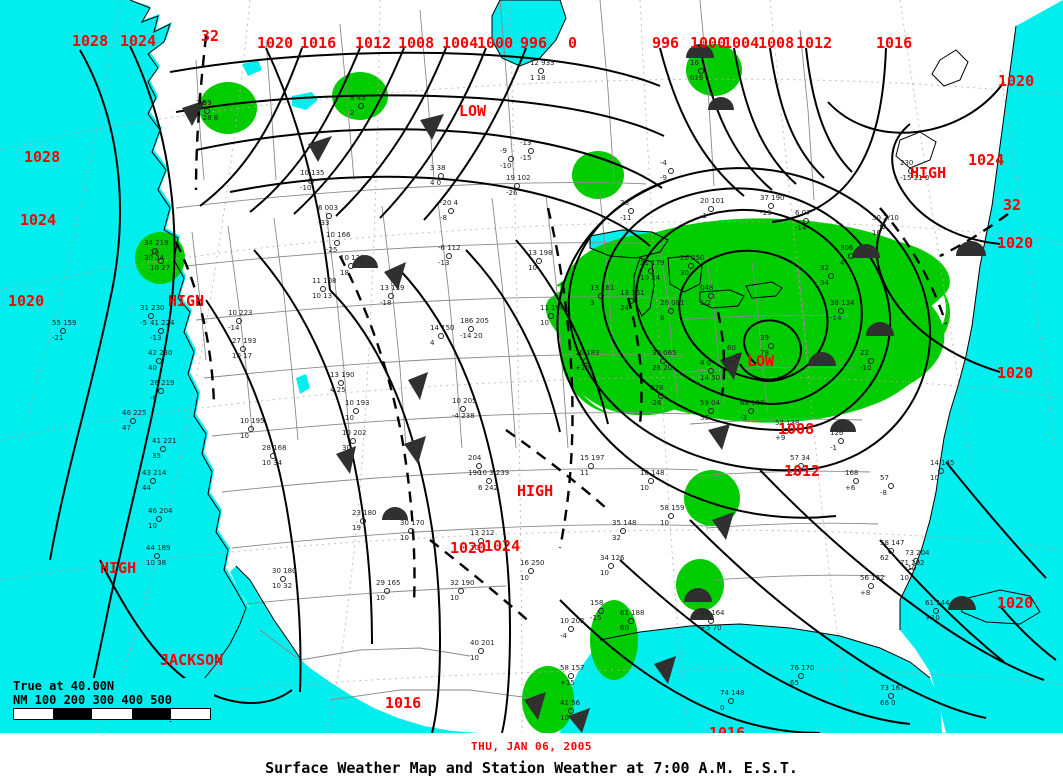  What do you see at coordinates (794, 683) in the screenshot?
I see `station-bottom-values: 65` at bounding box center [794, 683].